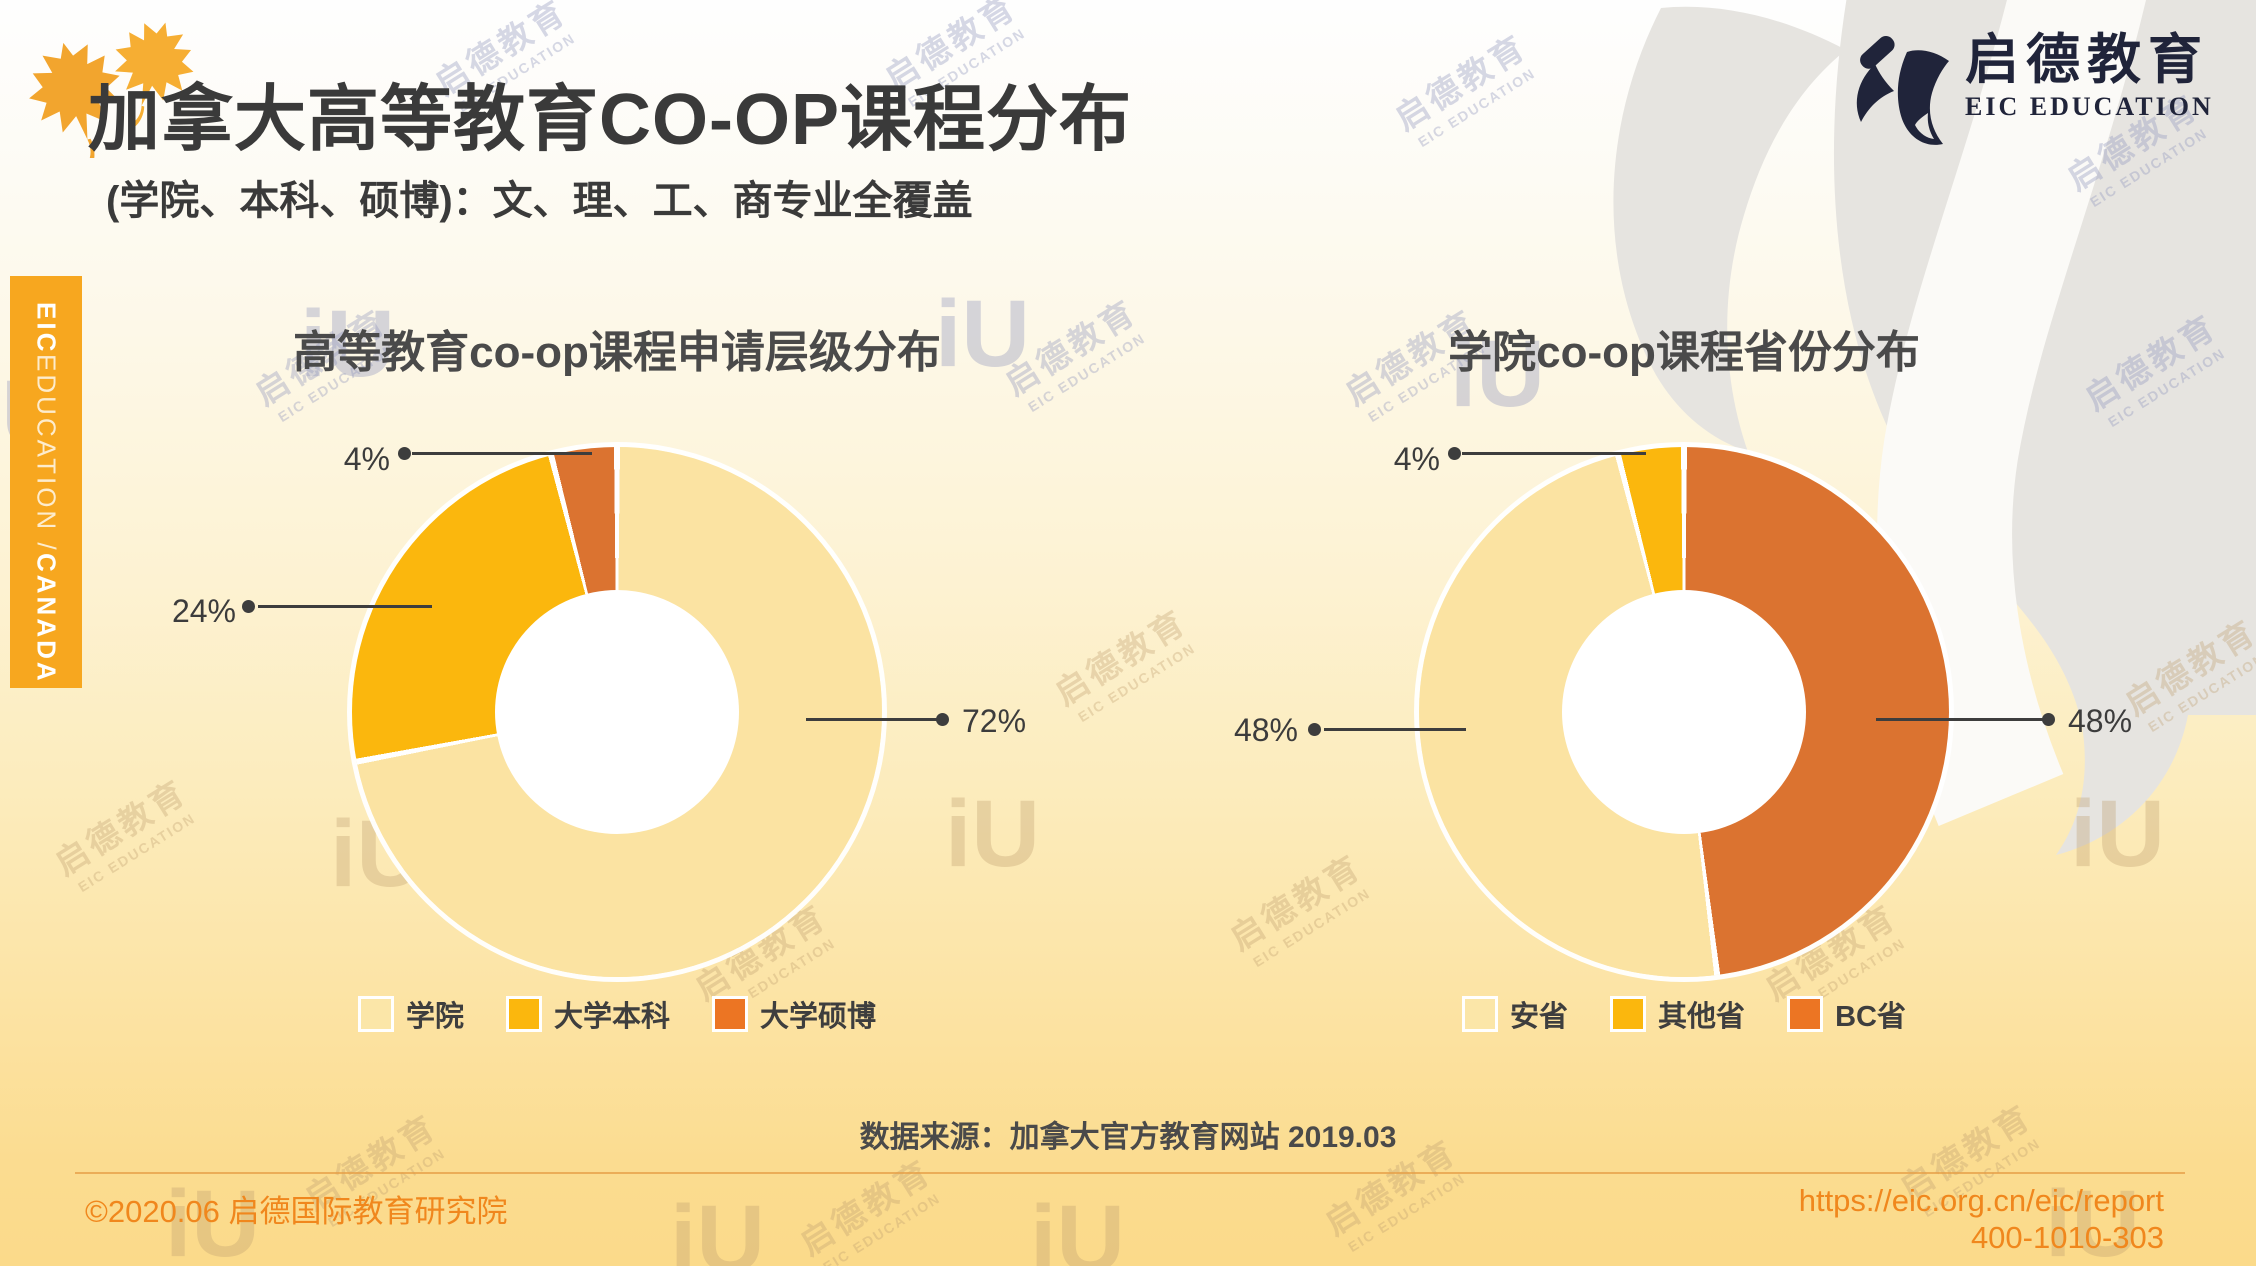 The height and width of the screenshot is (1266, 2256). I want to click on chart2-donut-hole, so click(1684, 712).